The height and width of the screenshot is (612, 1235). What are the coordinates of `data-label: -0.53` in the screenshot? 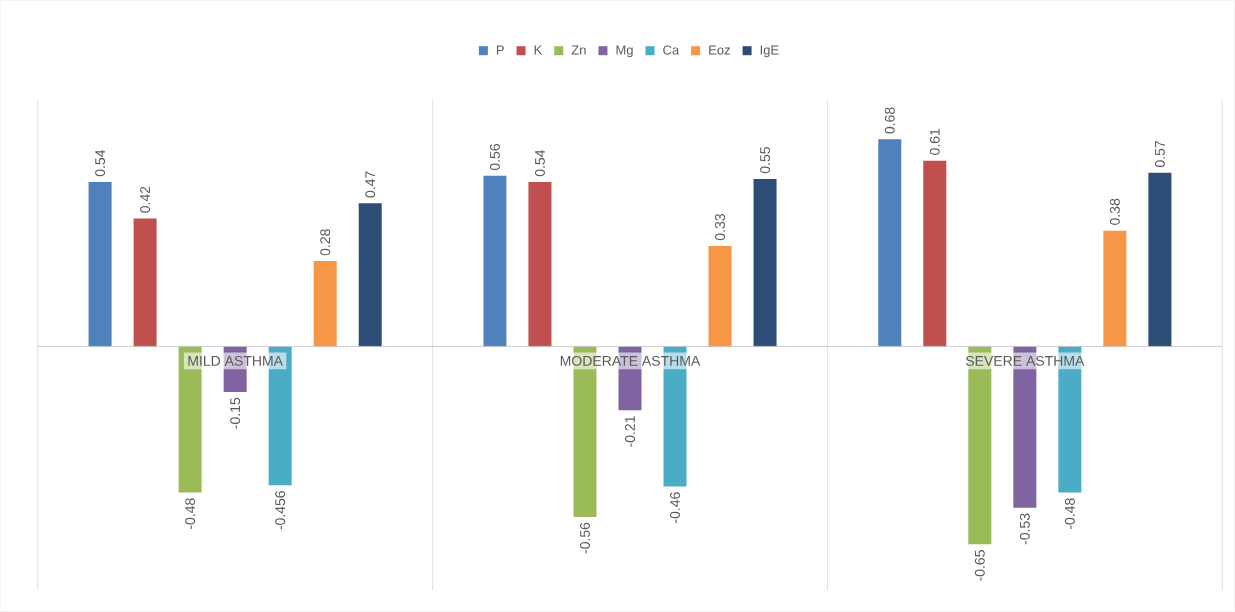 It's located at (1024, 529).